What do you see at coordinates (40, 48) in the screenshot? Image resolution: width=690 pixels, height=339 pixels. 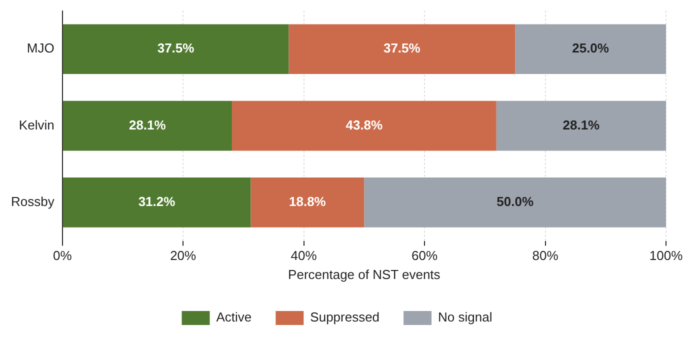 I see `y-tick-label: MJO` at bounding box center [40, 48].